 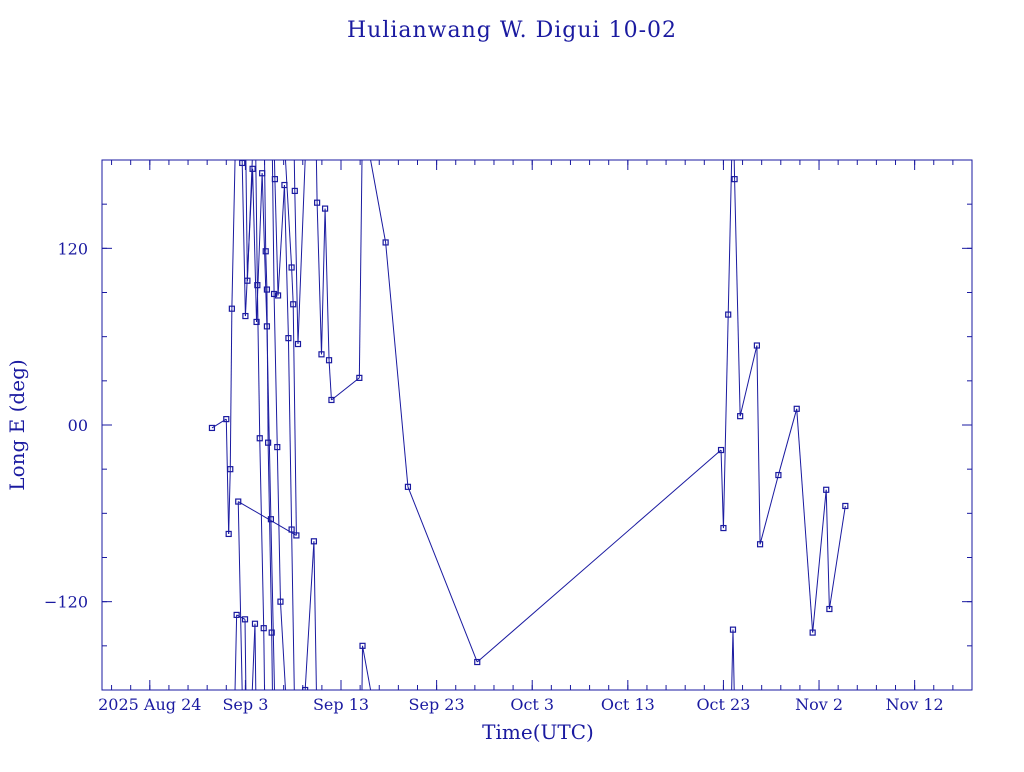 What do you see at coordinates (149, 704) in the screenshot?
I see `x-tick-label: 2025 Aug 24` at bounding box center [149, 704].